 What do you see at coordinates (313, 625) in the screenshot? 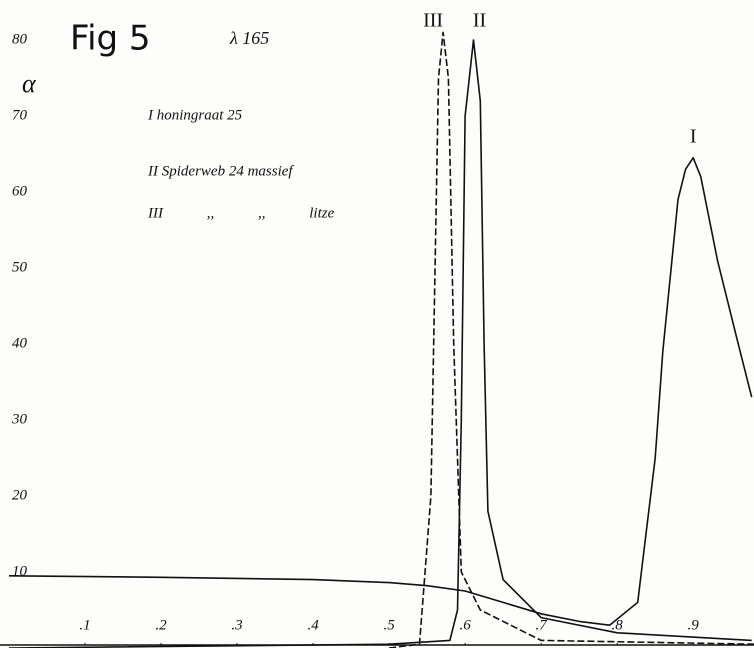
I see `x-tick-label: .4` at bounding box center [313, 625].